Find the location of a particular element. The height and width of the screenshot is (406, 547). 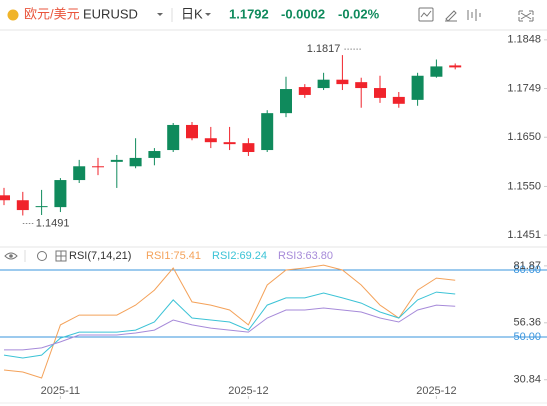

x-tick-label: 2025-11 is located at coordinates (61, 391).